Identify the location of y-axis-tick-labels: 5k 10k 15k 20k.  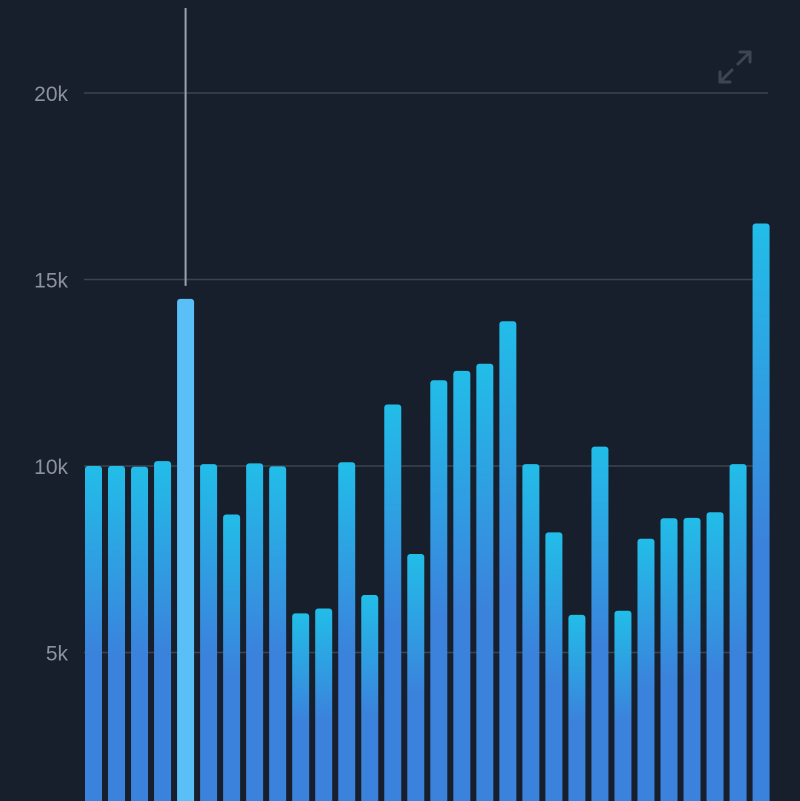
(51, 374).